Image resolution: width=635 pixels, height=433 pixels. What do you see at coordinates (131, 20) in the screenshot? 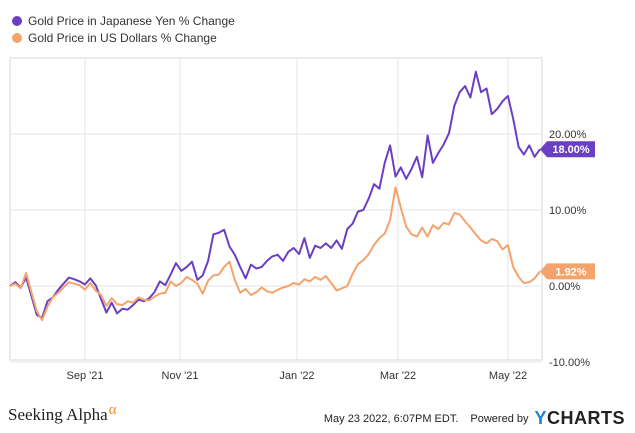
I see `legend-label-jpy: Gold Price in Japanese Yen % Change` at bounding box center [131, 20].